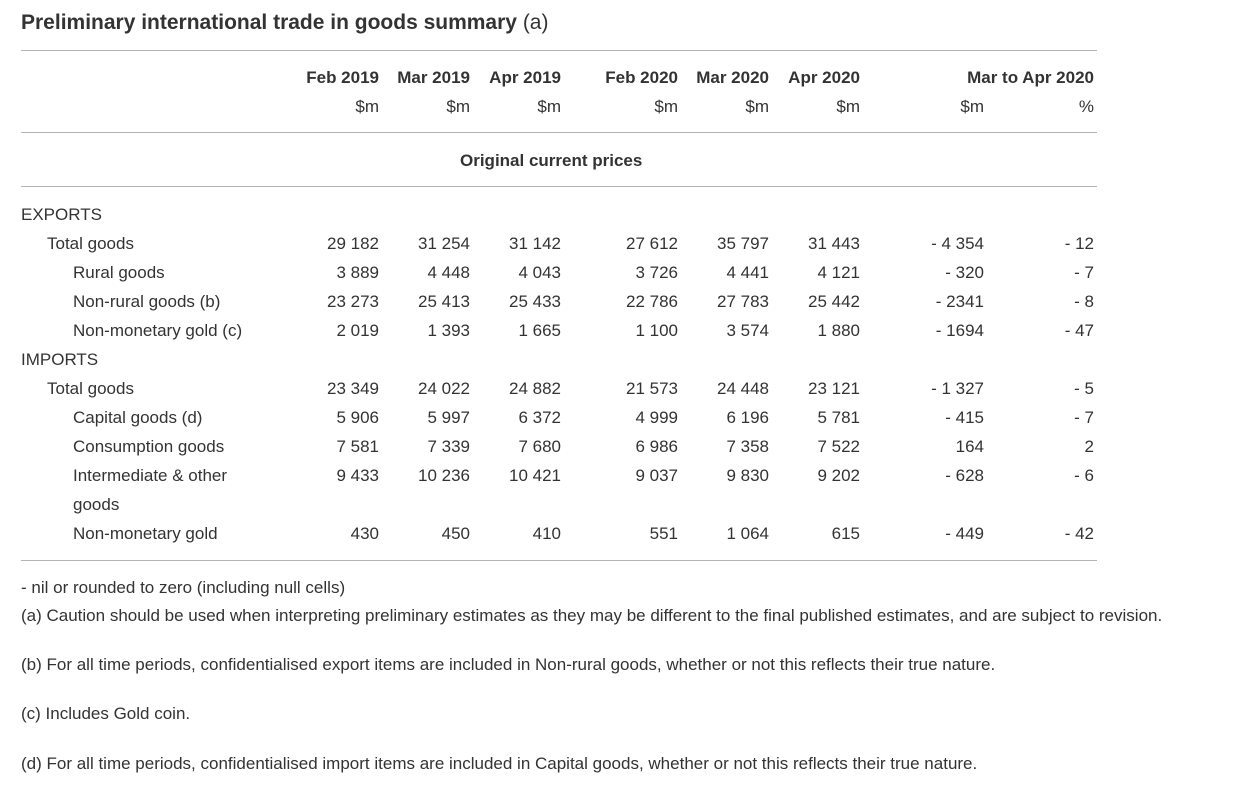  Describe the element at coordinates (535, 475) in the screenshot. I see `value-apr-2019: 10 421` at that location.